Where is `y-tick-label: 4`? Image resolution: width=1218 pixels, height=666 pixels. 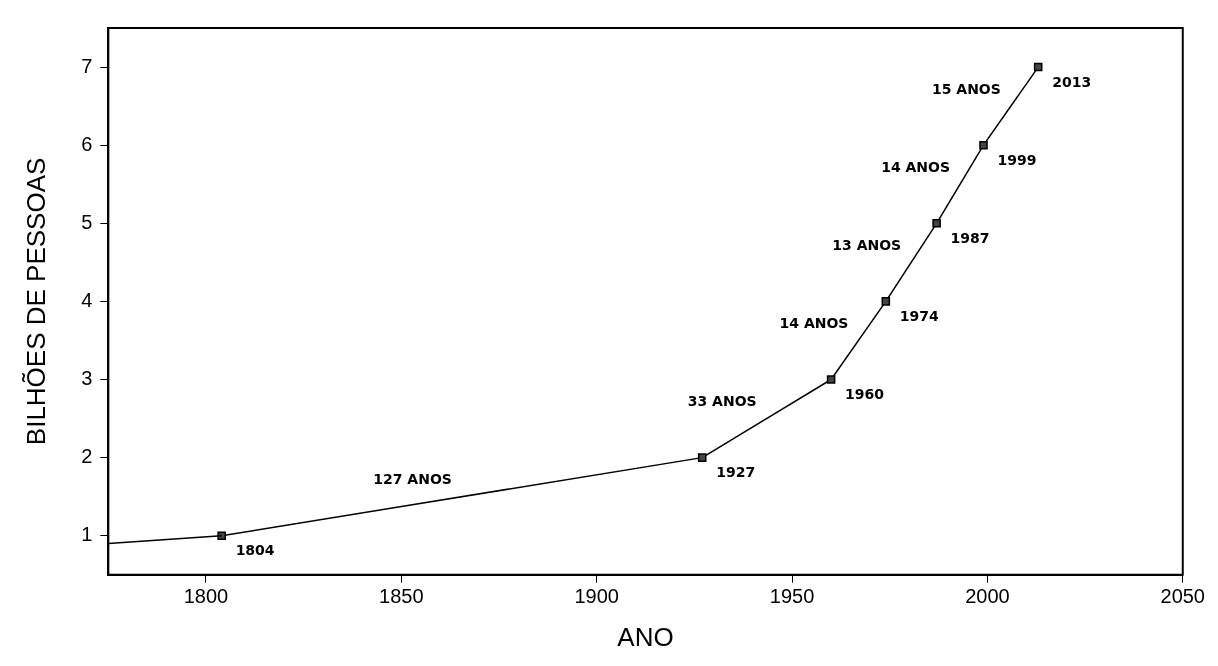 y-tick-label: 4 is located at coordinates (87, 299).